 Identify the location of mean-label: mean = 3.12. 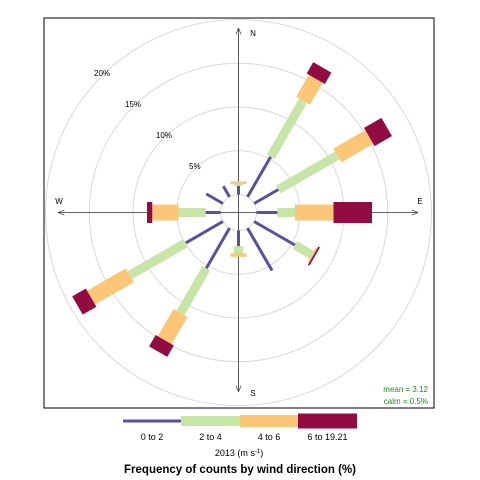
(405, 389).